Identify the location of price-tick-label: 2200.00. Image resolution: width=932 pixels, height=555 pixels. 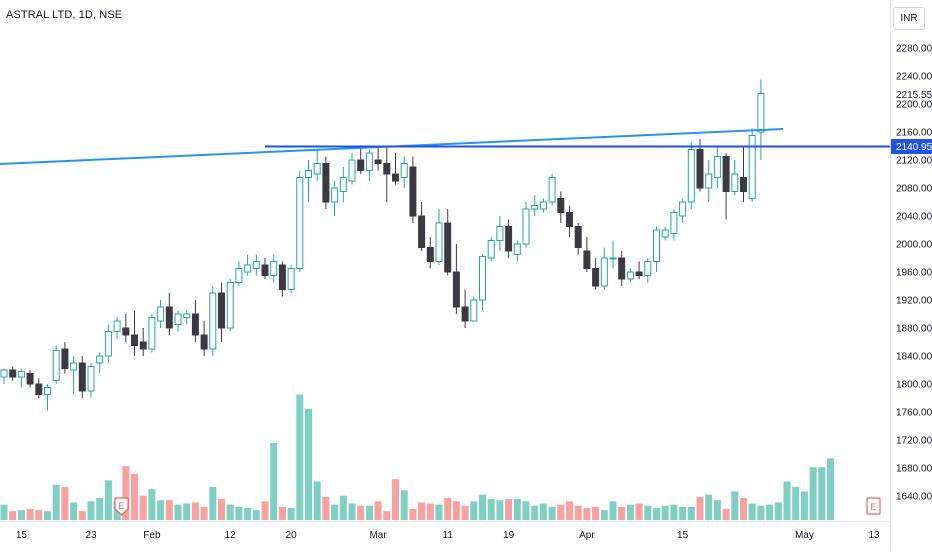
(914, 105).